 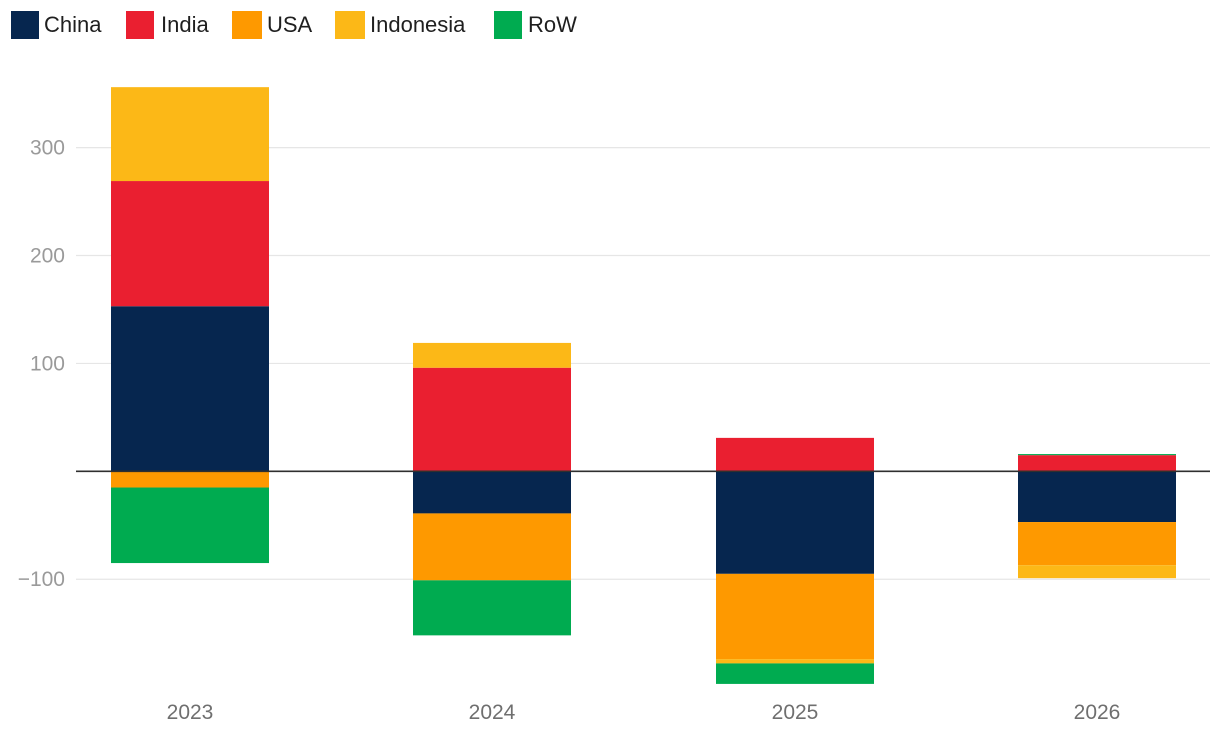 What do you see at coordinates (492, 608) in the screenshot?
I see `bar-2024-row` at bounding box center [492, 608].